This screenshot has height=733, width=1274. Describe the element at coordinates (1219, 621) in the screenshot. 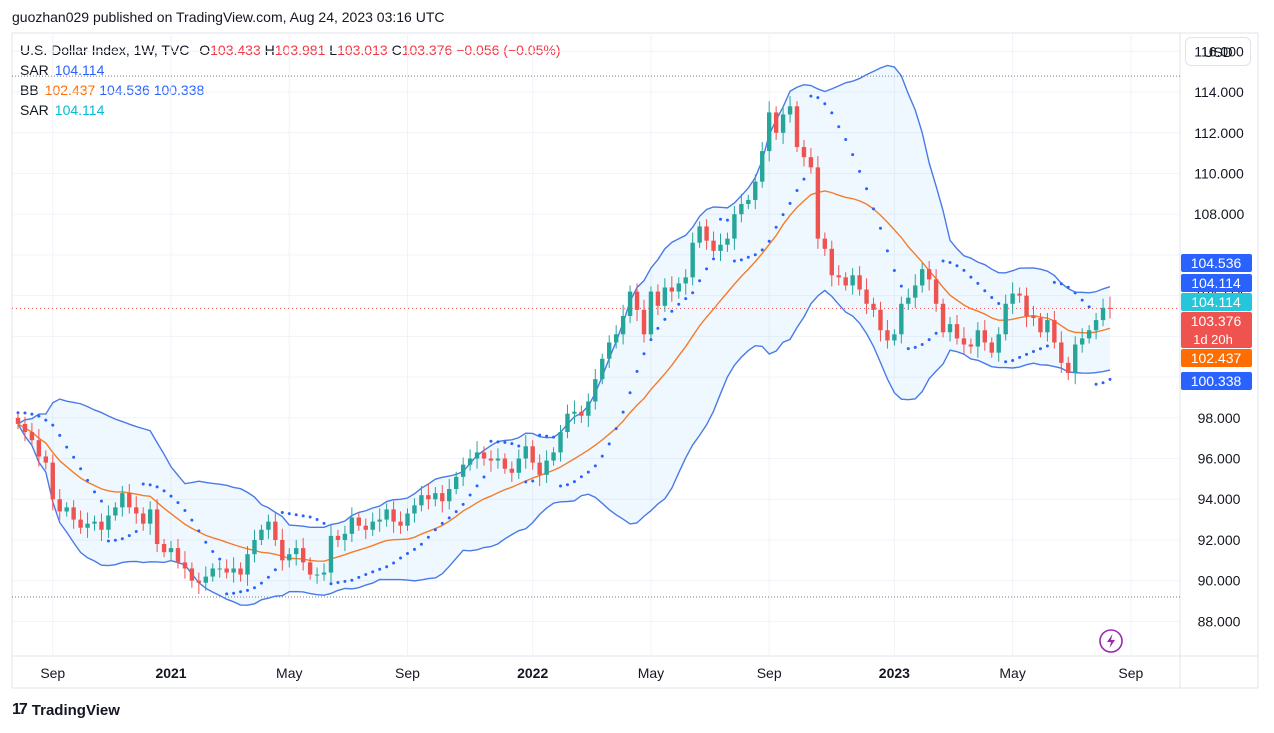

I see `y-tick-label: 88.000` at that location.